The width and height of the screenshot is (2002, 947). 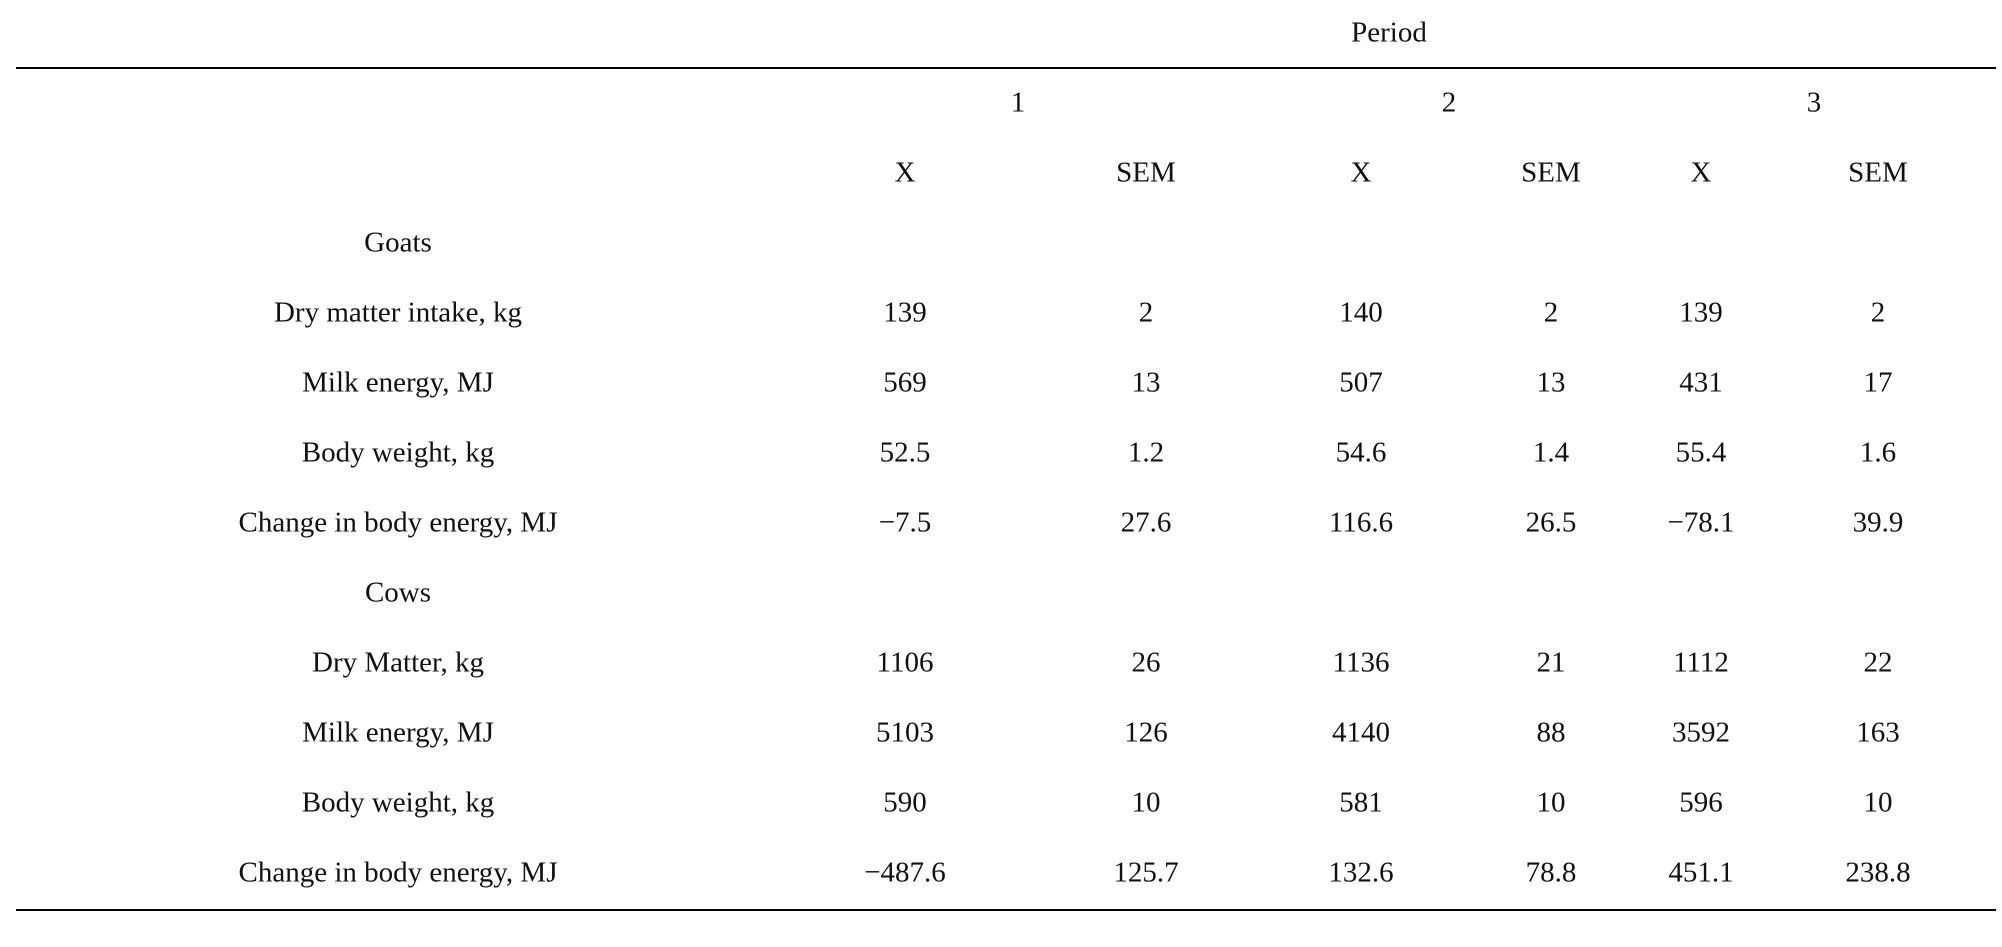 I want to click on subheader-x-3: X, so click(x=1701, y=172).